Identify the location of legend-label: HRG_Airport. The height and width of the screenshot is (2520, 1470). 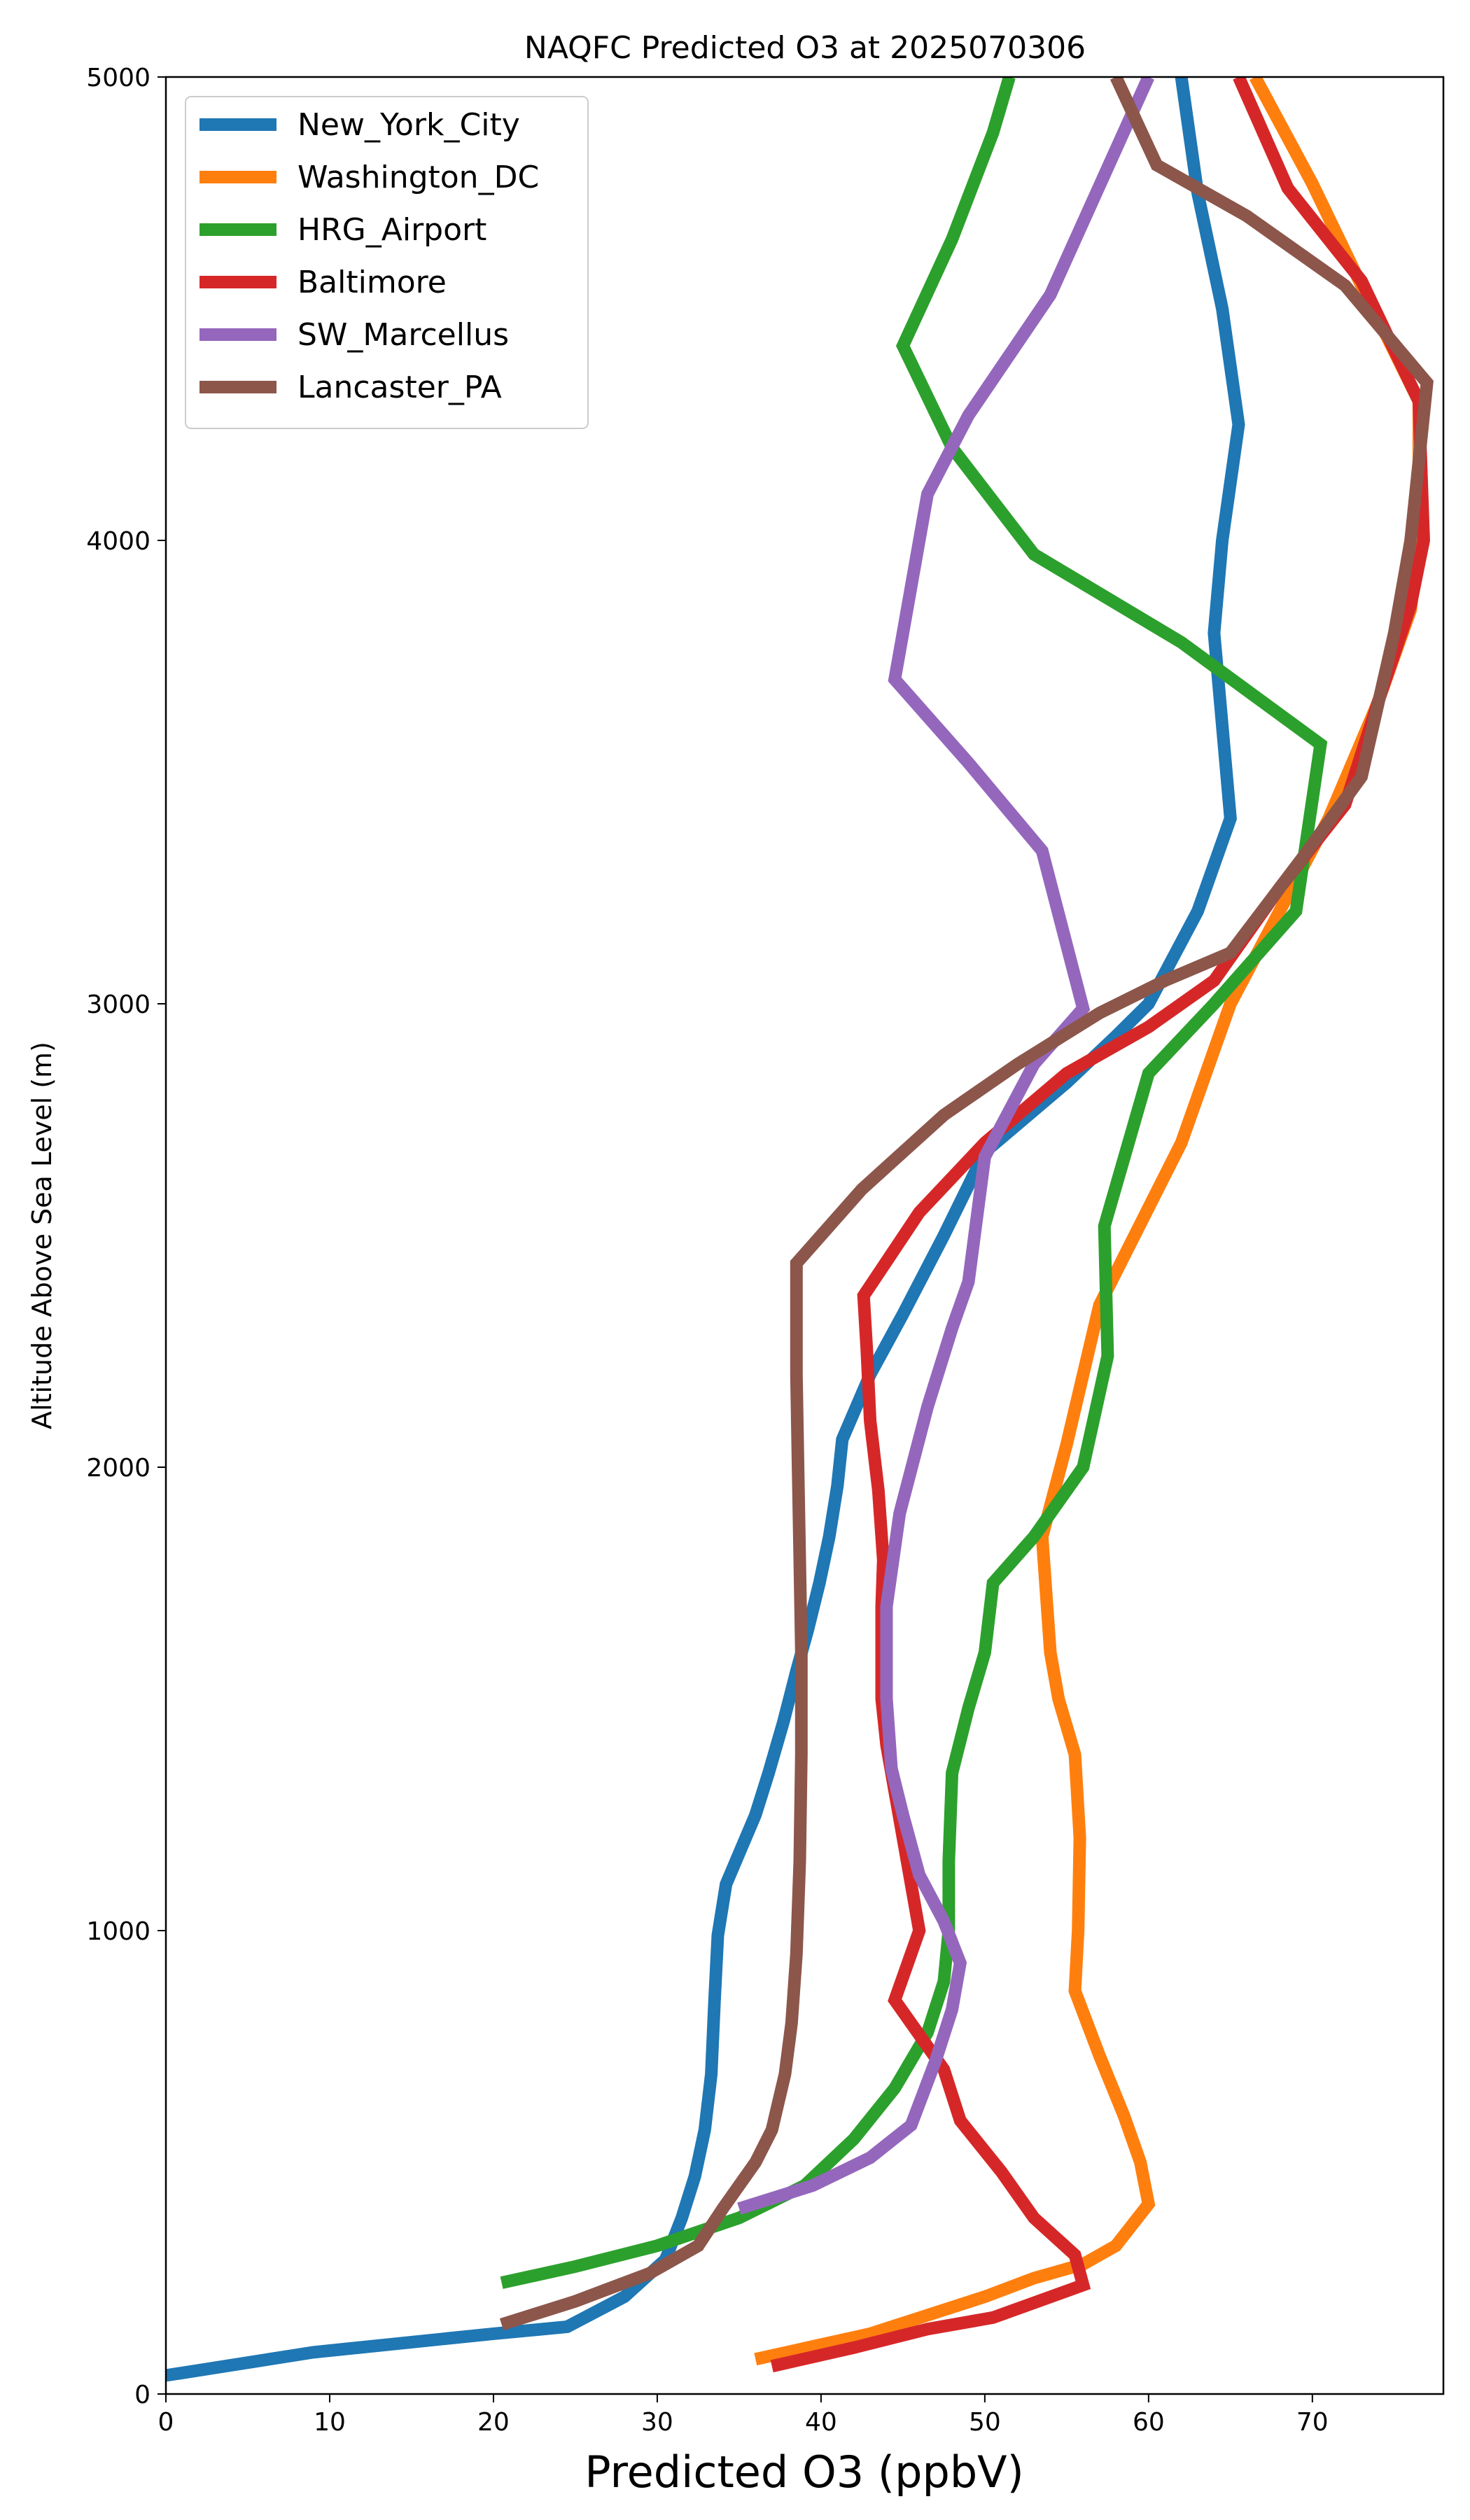
(392, 230).